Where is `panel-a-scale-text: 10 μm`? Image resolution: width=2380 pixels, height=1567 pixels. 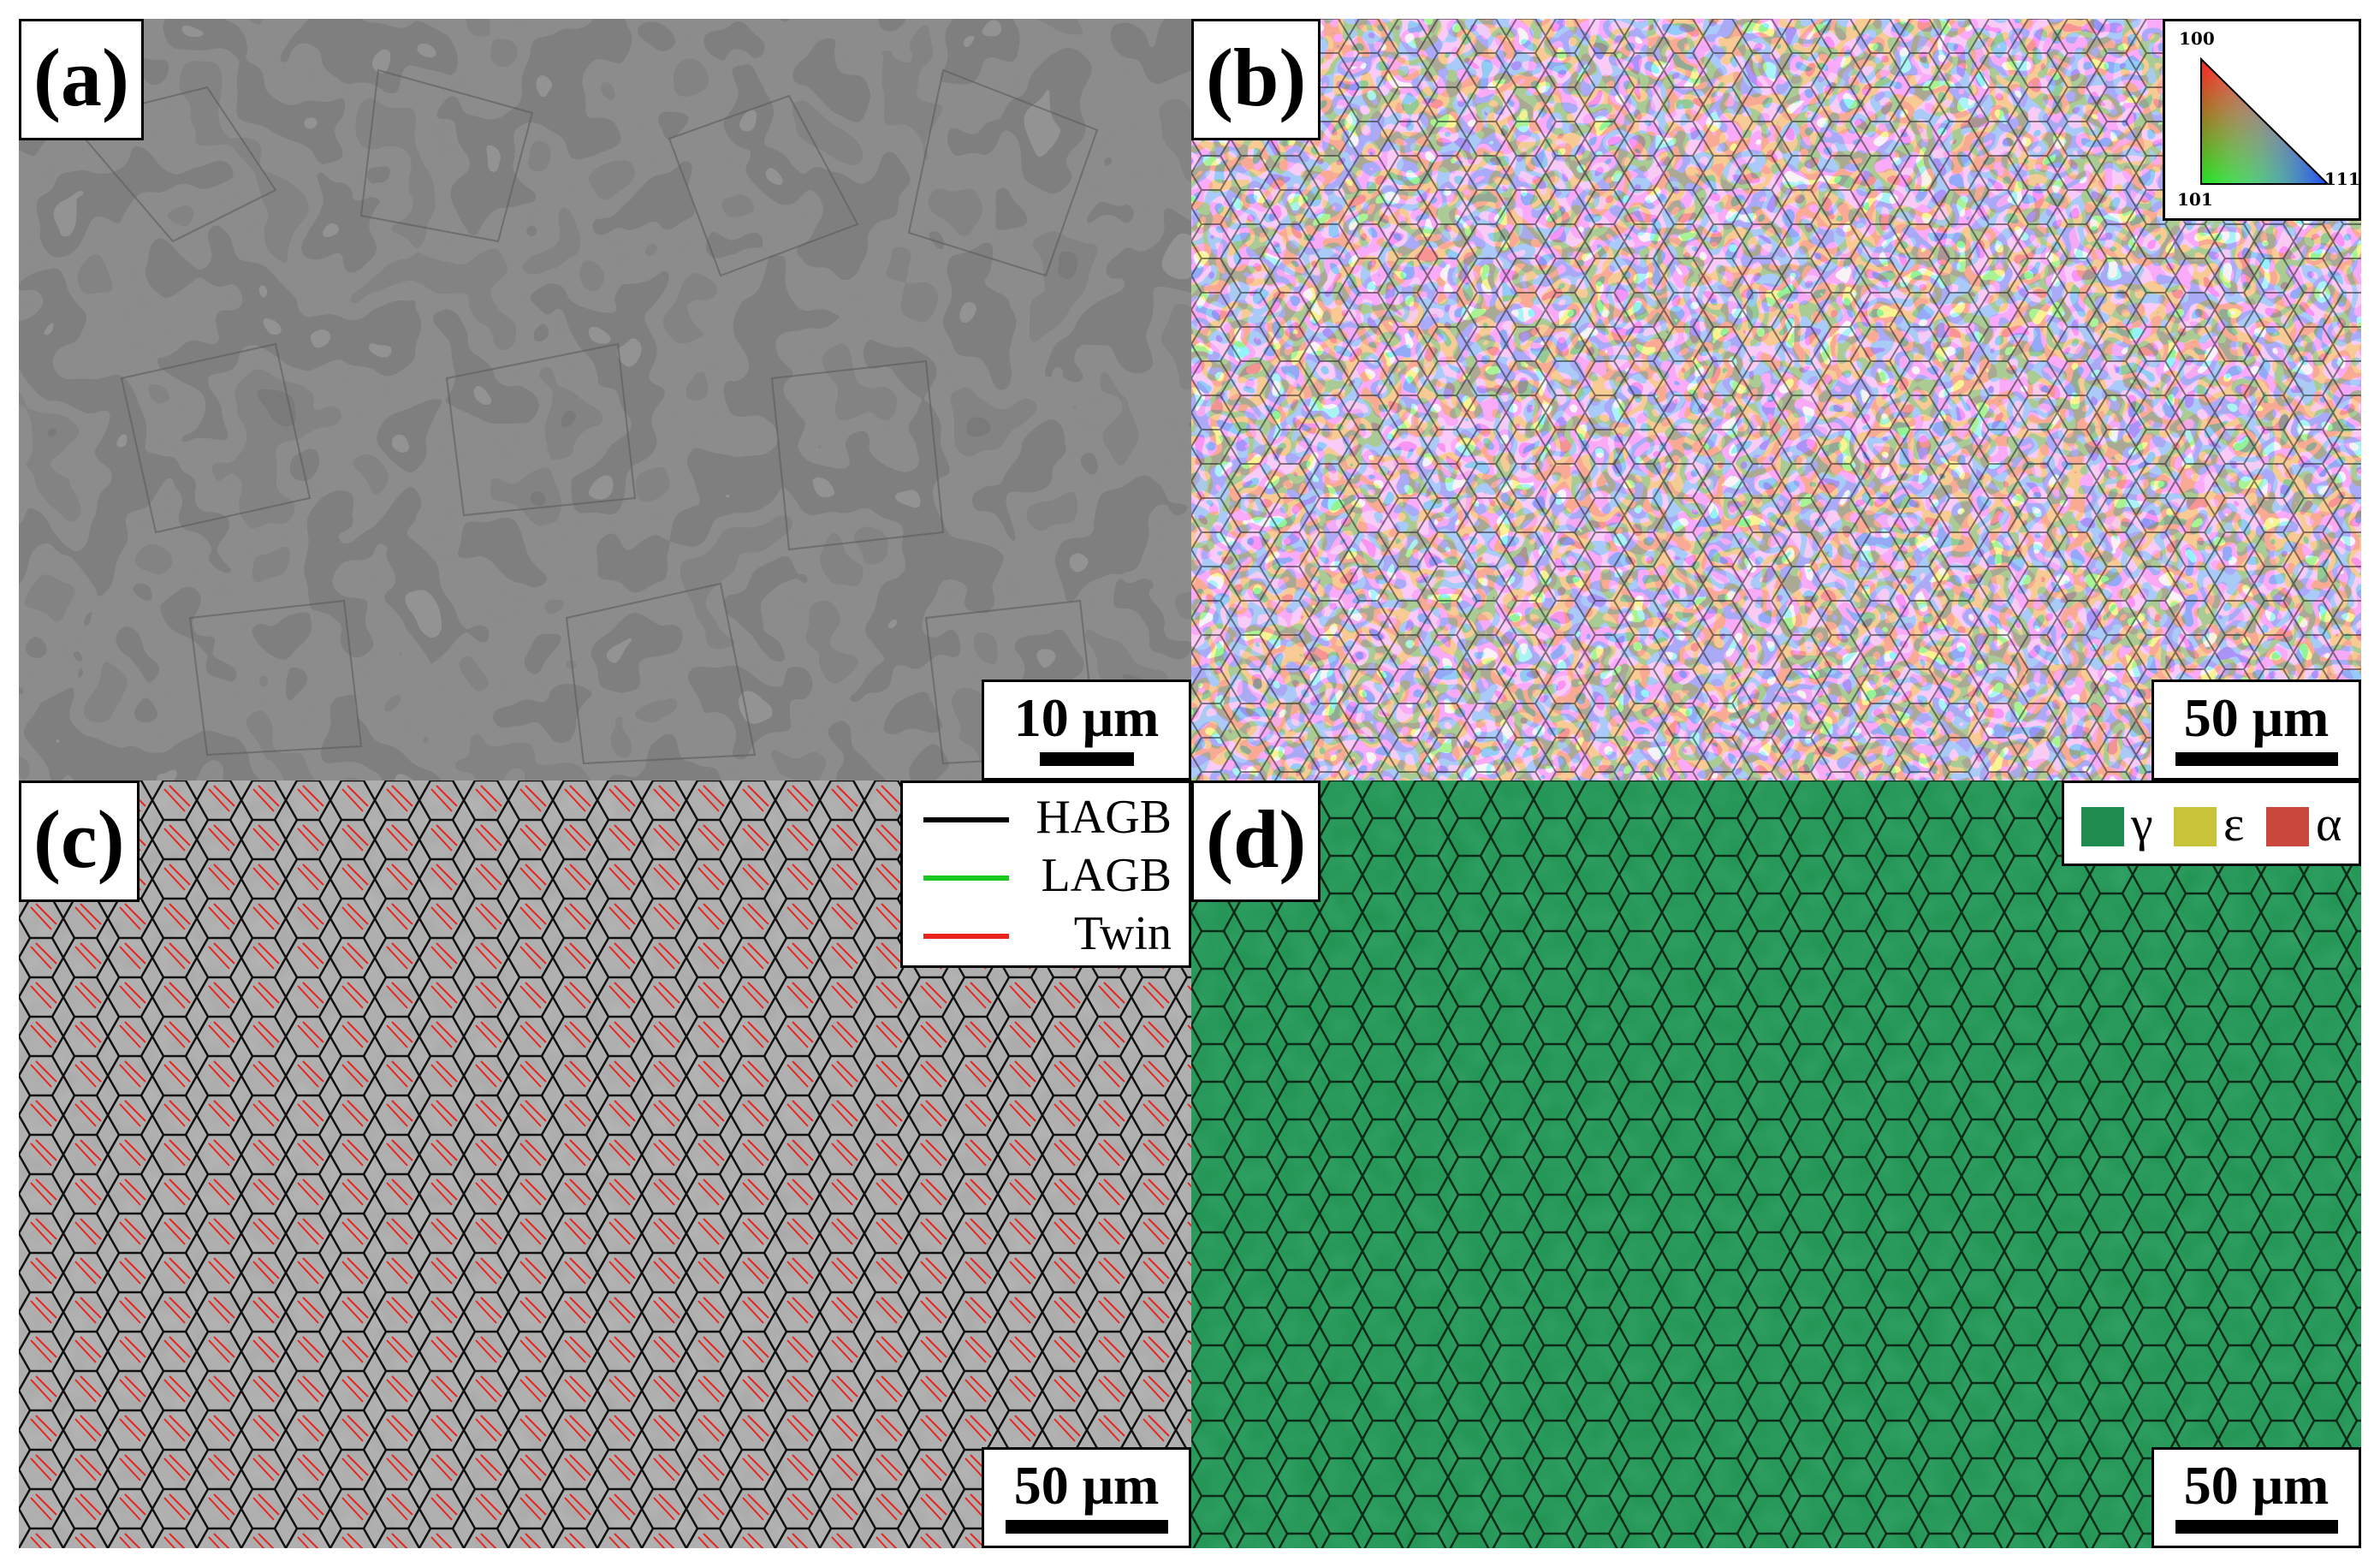
panel-a-scale-text: 10 μm is located at coordinates (1086, 717).